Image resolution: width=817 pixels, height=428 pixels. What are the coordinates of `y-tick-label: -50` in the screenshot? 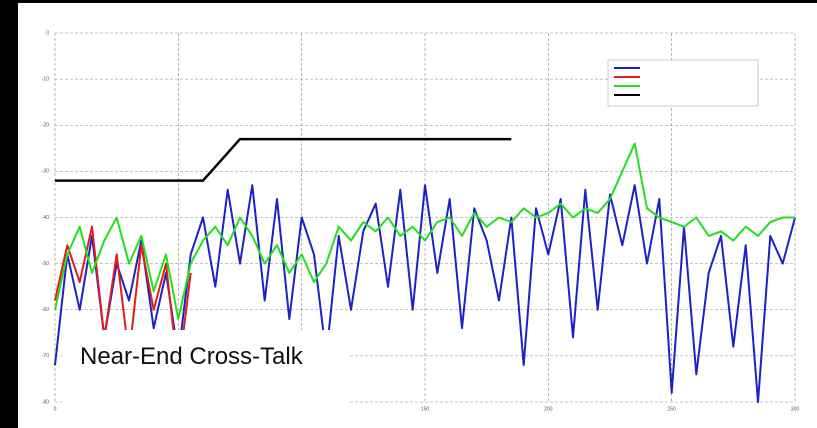 It's located at (45, 264).